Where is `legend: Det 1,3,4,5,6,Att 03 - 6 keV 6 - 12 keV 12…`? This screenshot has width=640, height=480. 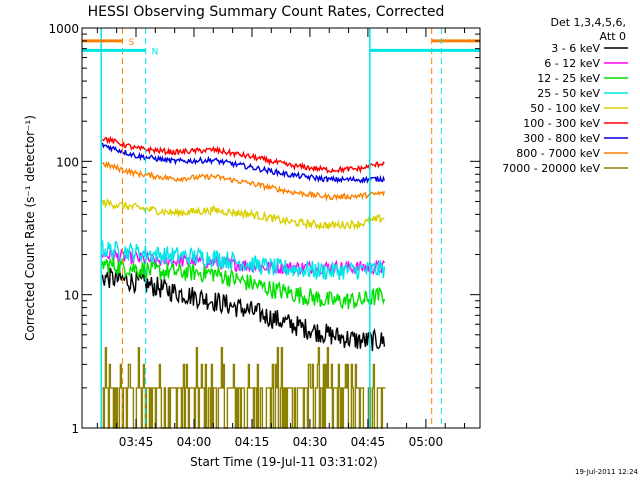 legend: Det 1,3,4,5,6,Att 03 - 6 keV 6 - 12 keV 12… is located at coordinates (565, 95).